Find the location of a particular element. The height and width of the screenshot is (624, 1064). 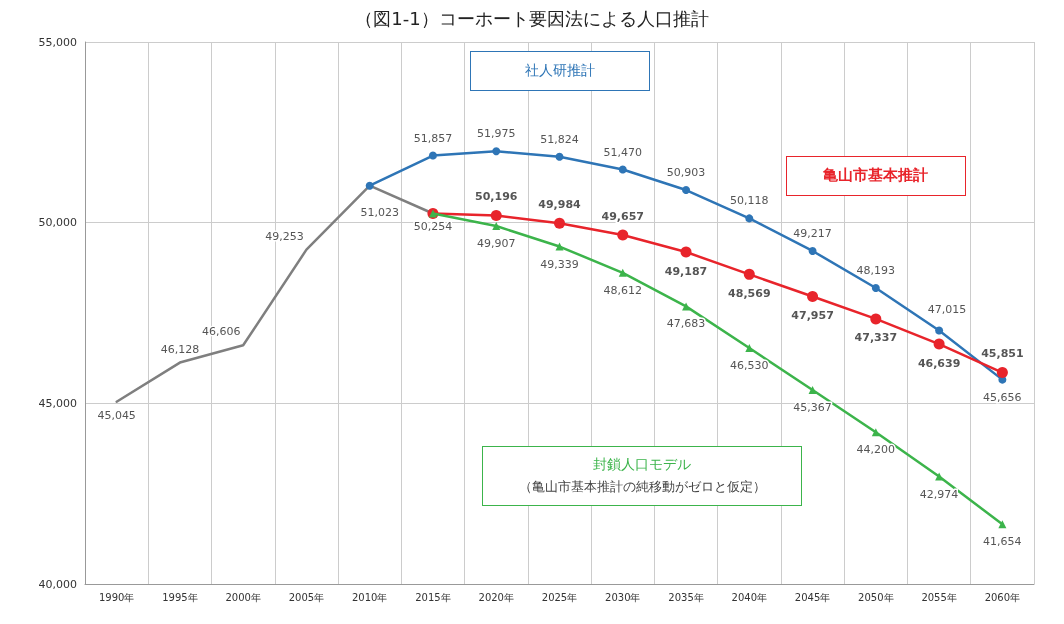

data-label: 49,253 is located at coordinates (284, 236).